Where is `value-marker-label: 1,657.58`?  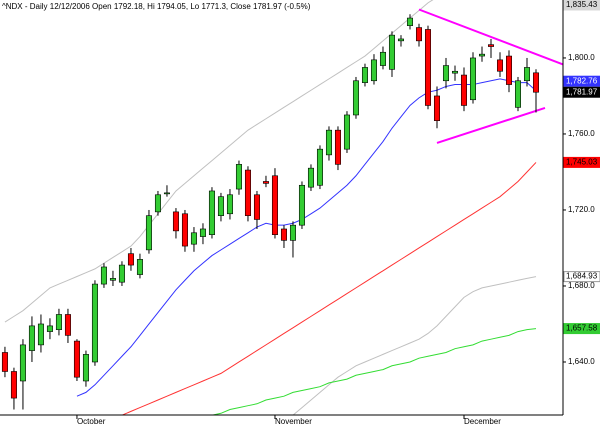
value-marker-label: 1,657.58 is located at coordinates (582, 328).